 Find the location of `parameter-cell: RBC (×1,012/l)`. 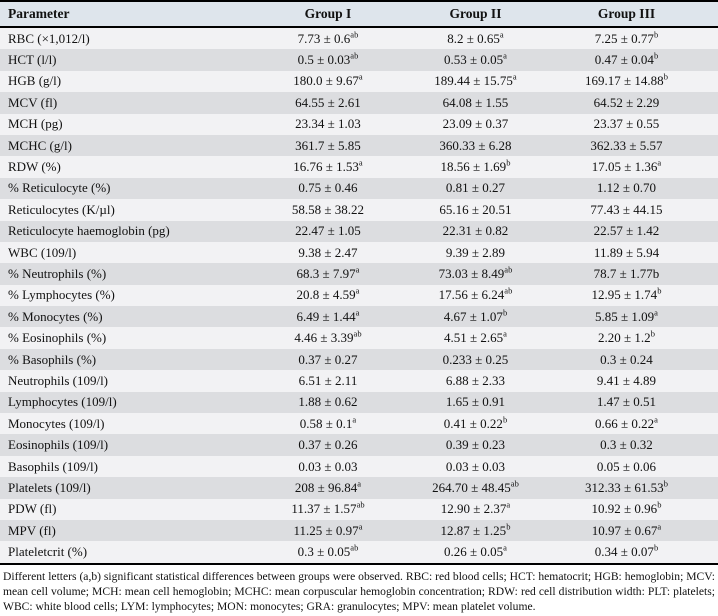

parameter-cell: RBC (×1,012/l) is located at coordinates (49, 38).